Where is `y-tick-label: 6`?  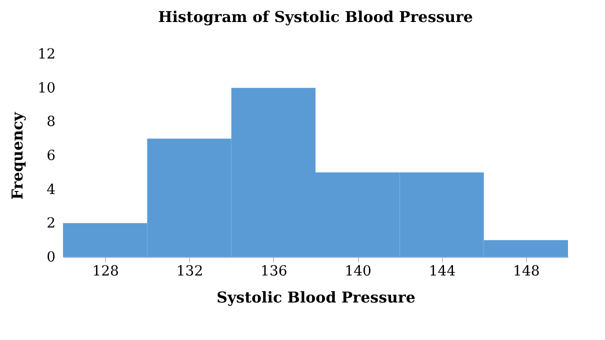 y-tick-label: 6 is located at coordinates (51, 156).